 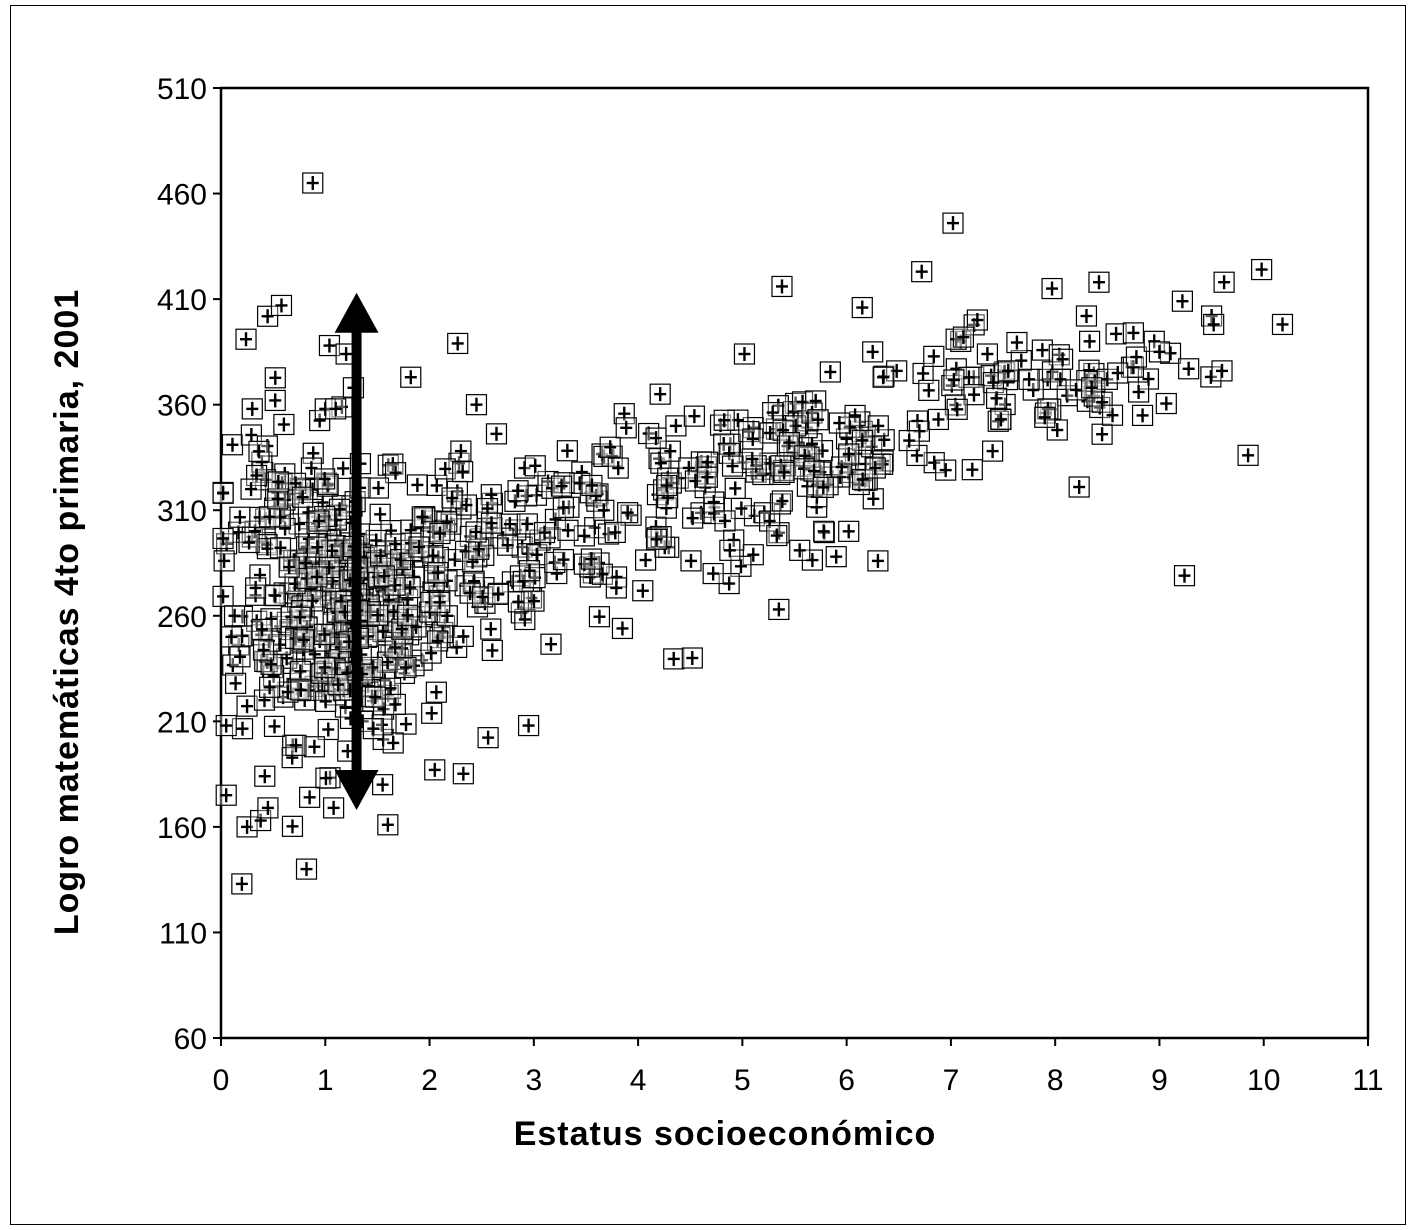 What do you see at coordinates (182, 89) in the screenshot?
I see `y-tick-label: 510` at bounding box center [182, 89].